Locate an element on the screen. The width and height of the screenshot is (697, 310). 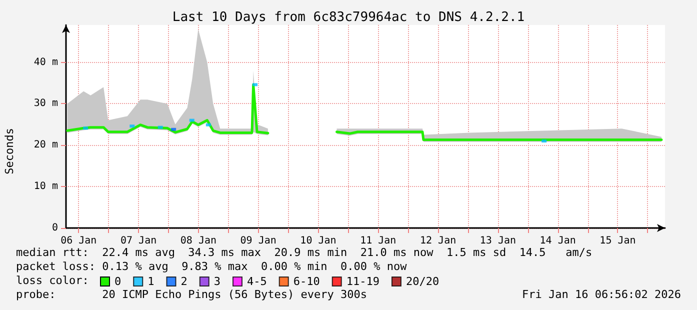
x-tick-label: 10 Jan is located at coordinates (318, 241).